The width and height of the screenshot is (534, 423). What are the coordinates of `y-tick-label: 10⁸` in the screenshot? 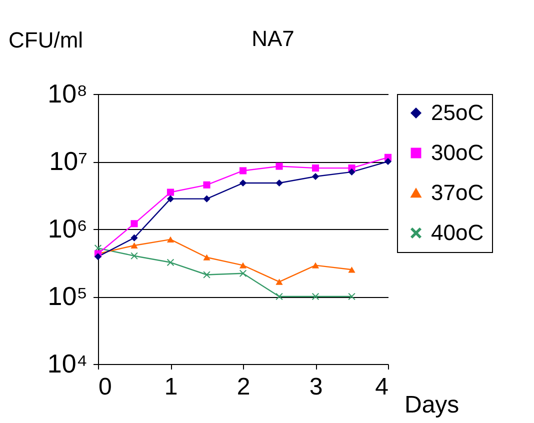 It's located at (68, 93).